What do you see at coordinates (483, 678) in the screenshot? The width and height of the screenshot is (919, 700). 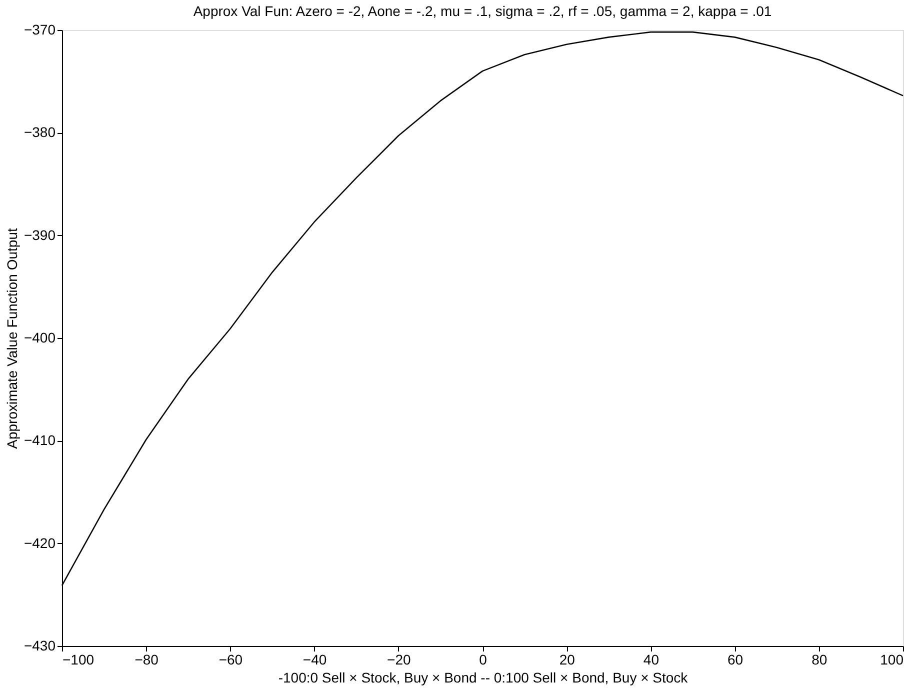 I see `x-axis-title: -100:0 Sell × Stock, Buy × Bond -- 0:100 Sell × Bond, Buy × Stock` at bounding box center [483, 678].